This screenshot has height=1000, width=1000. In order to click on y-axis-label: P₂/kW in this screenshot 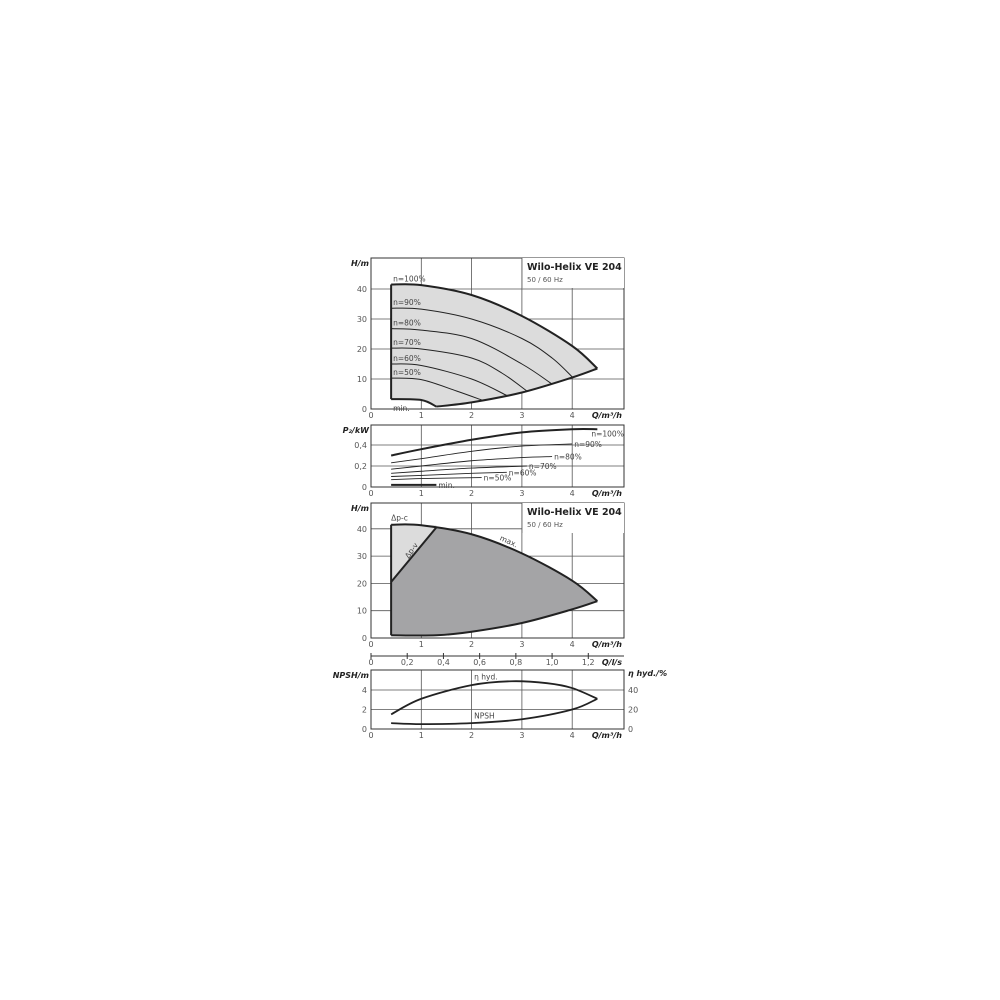, I will do `click(357, 430)`.